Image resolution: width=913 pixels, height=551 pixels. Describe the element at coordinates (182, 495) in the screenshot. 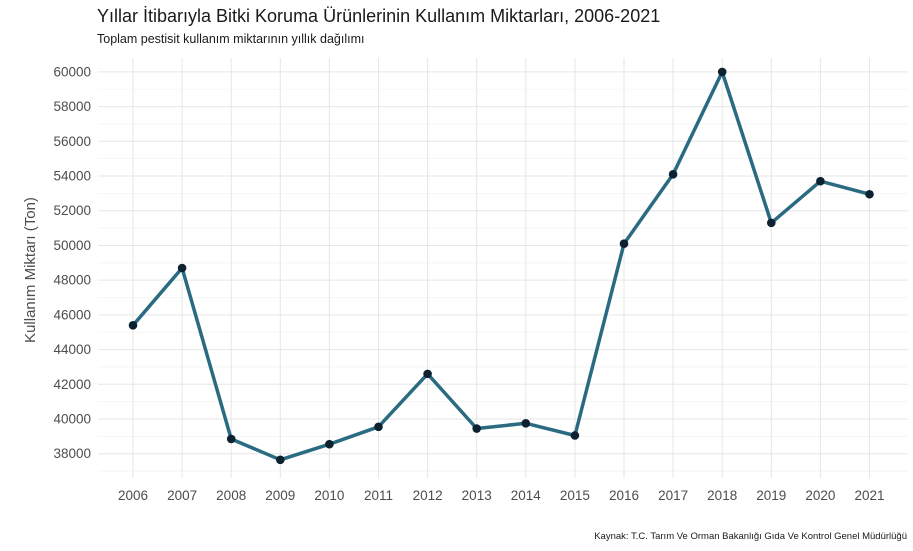

I see `x-tick-label: 2007` at that location.